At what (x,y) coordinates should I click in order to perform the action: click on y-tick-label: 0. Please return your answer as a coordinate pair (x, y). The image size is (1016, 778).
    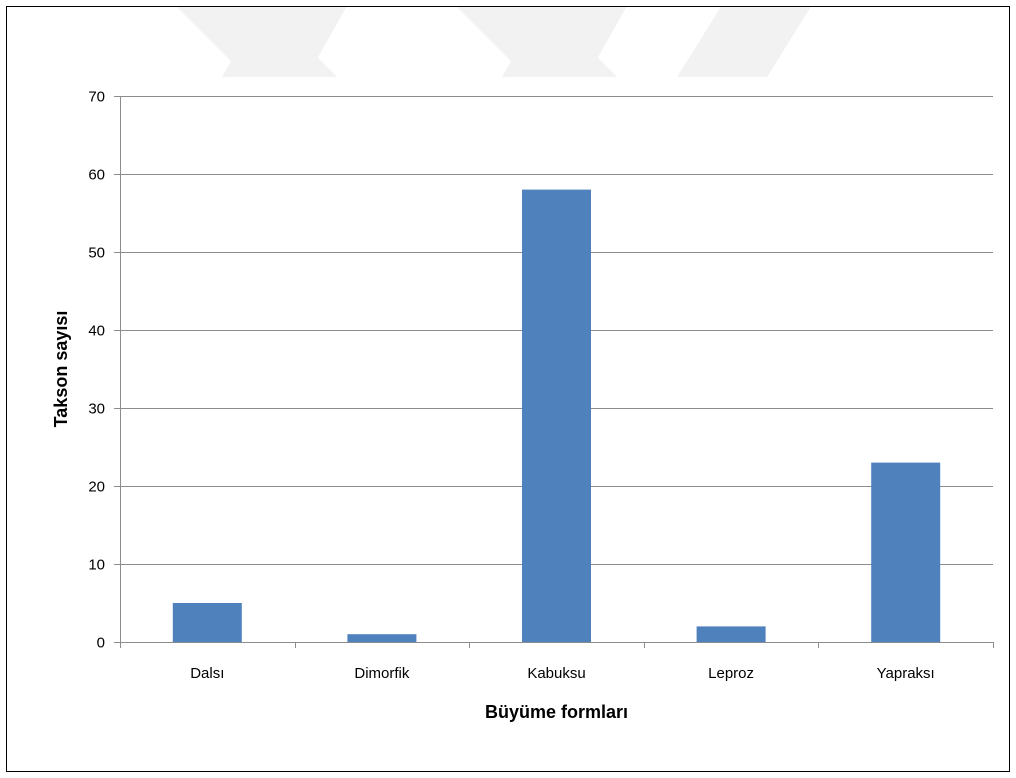
    Looking at the image, I should click on (101, 643).